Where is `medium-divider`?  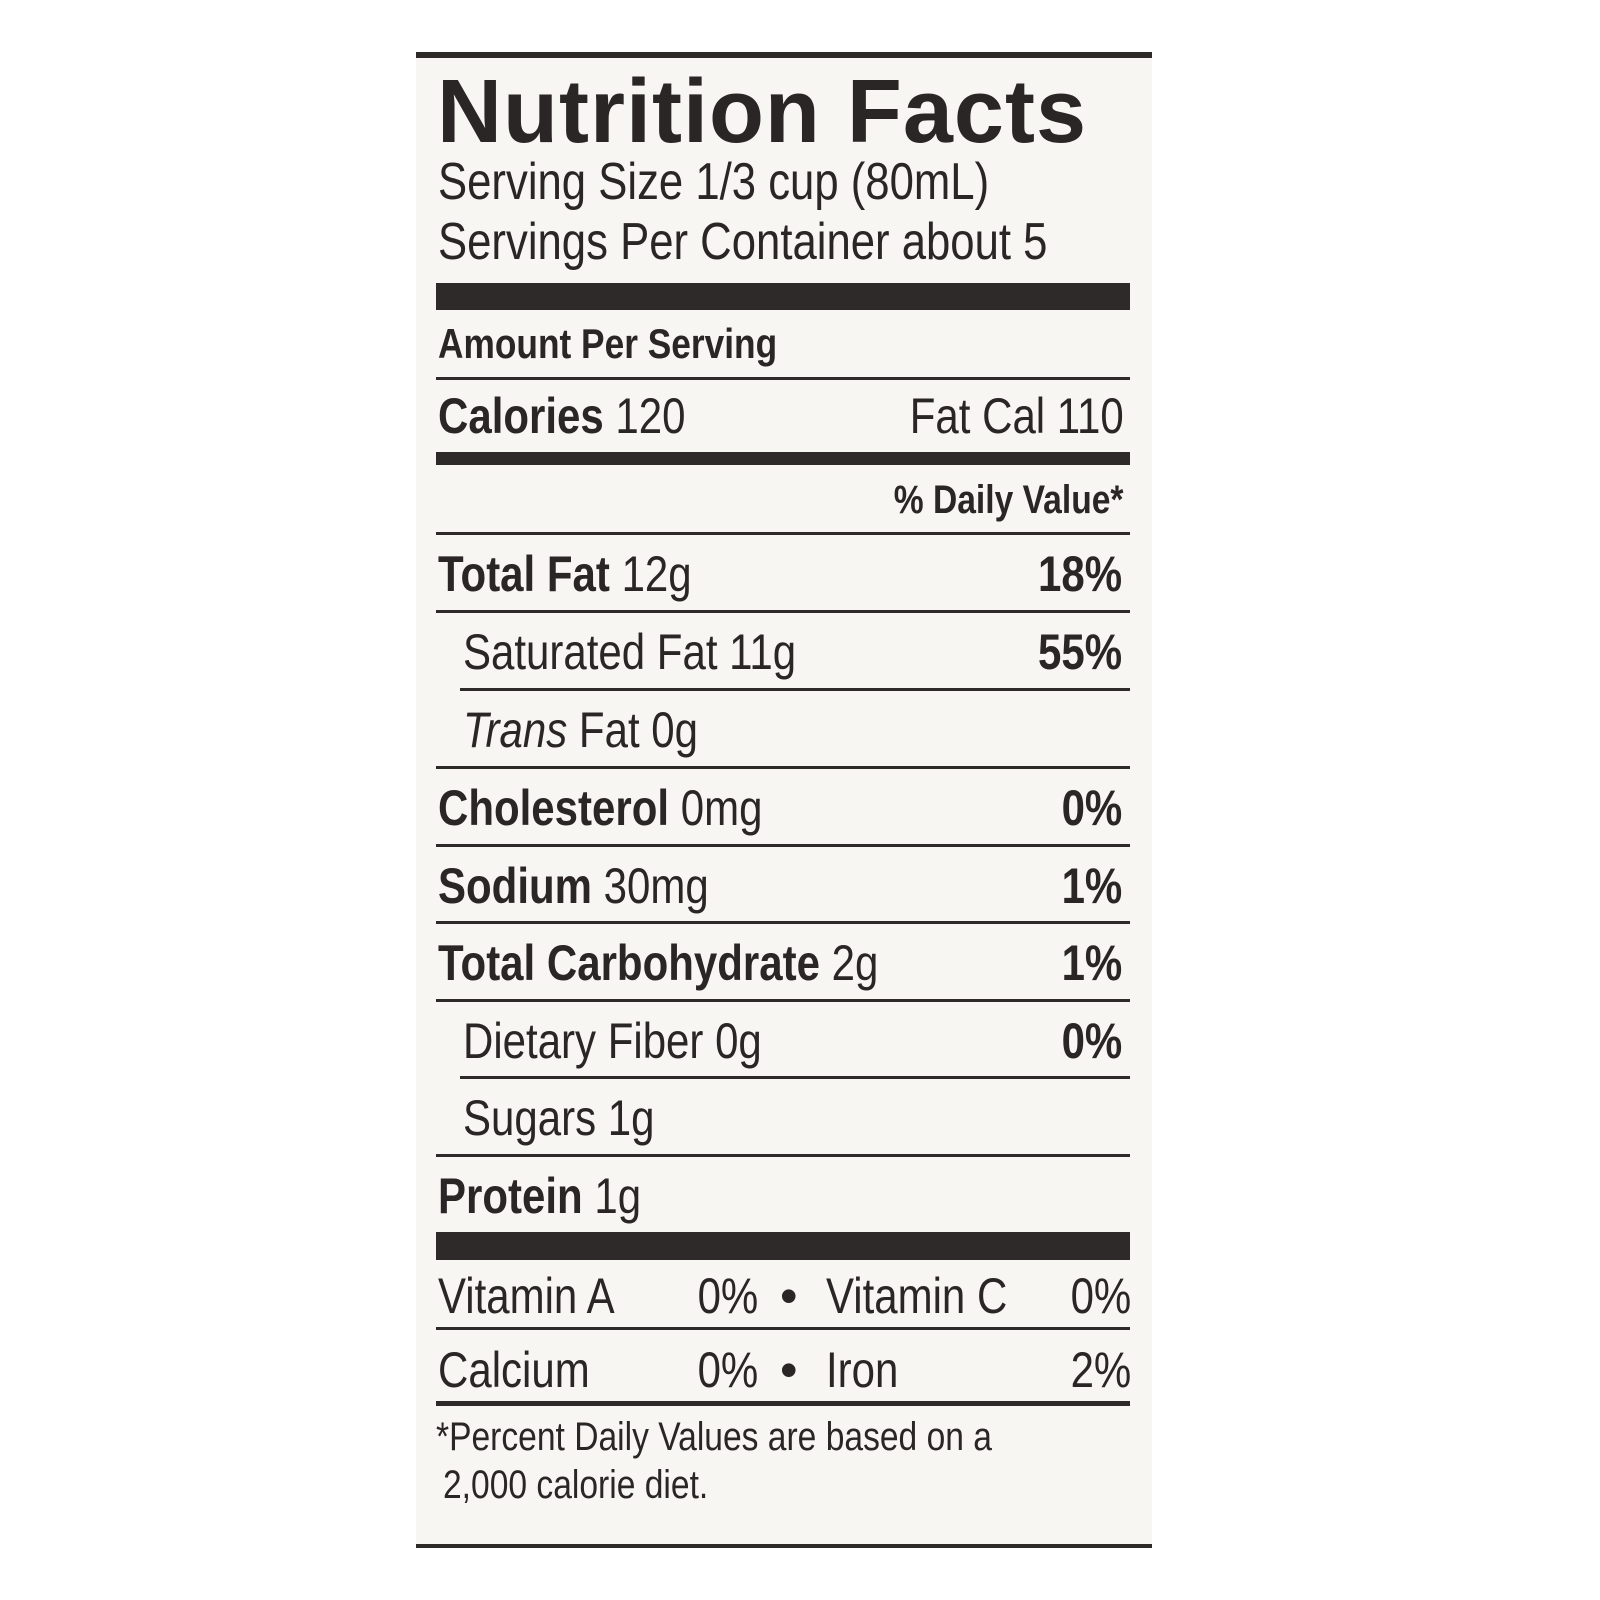
medium-divider is located at coordinates (783, 458).